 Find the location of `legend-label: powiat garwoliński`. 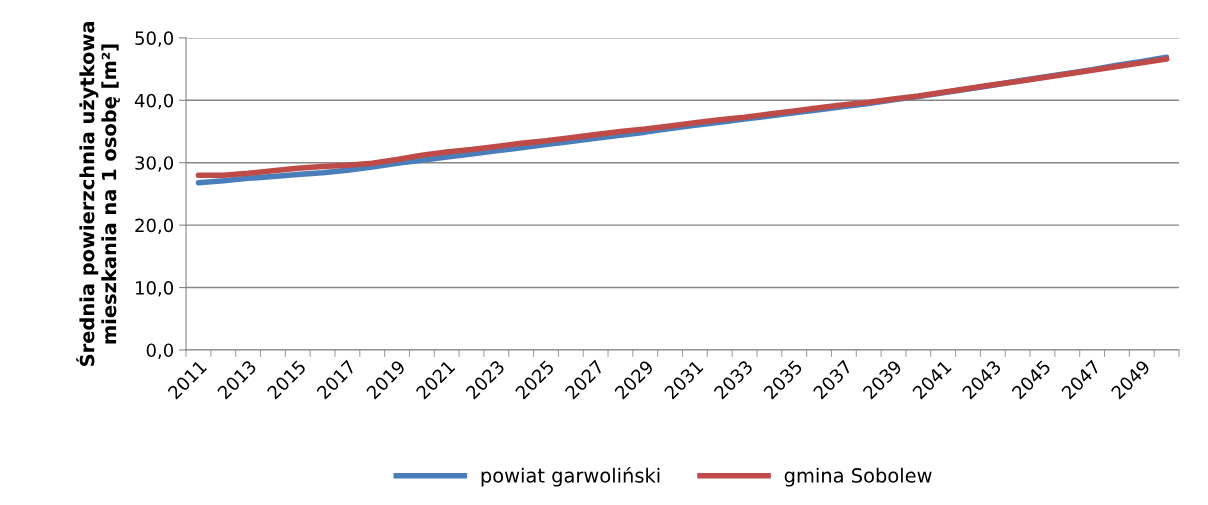

legend-label: powiat garwoliński is located at coordinates (570, 476).